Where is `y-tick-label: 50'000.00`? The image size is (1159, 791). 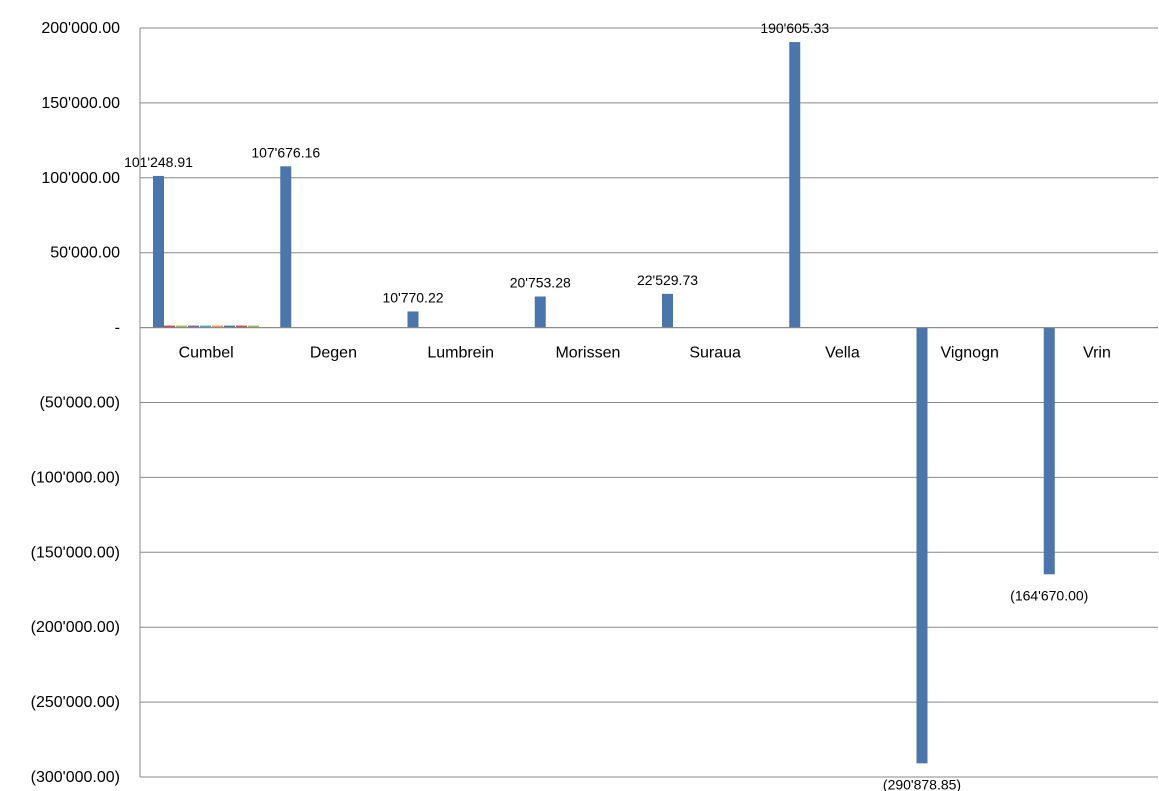 y-tick-label: 50'000.00 is located at coordinates (85, 253).